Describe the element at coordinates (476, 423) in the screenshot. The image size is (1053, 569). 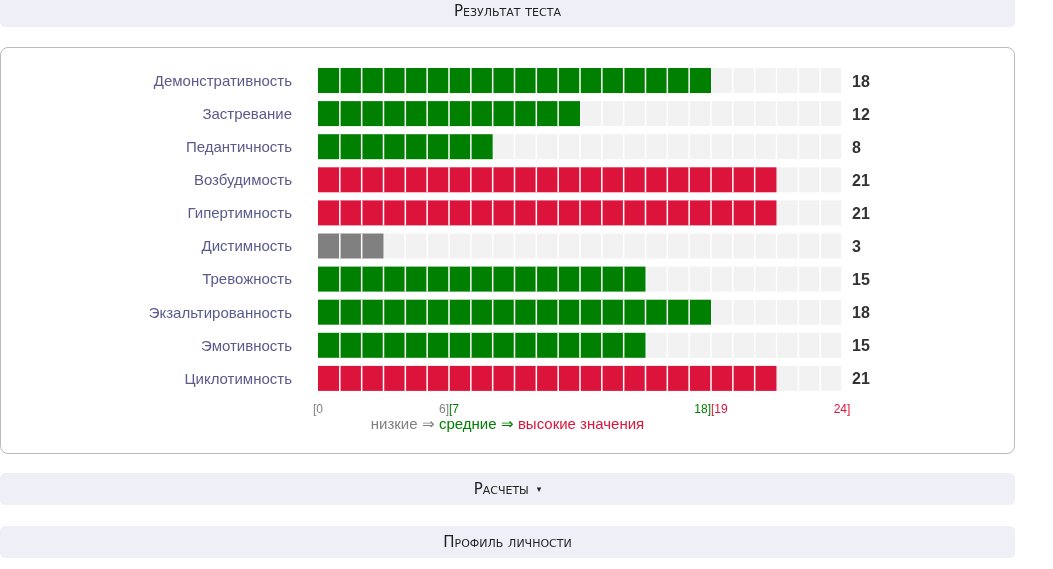
I see `text: средние ⇒` at that location.